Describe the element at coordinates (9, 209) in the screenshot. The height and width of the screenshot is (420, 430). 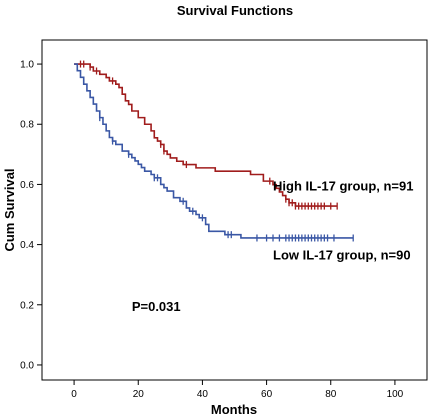
I see `y-axis-label: Cum Survival` at that location.